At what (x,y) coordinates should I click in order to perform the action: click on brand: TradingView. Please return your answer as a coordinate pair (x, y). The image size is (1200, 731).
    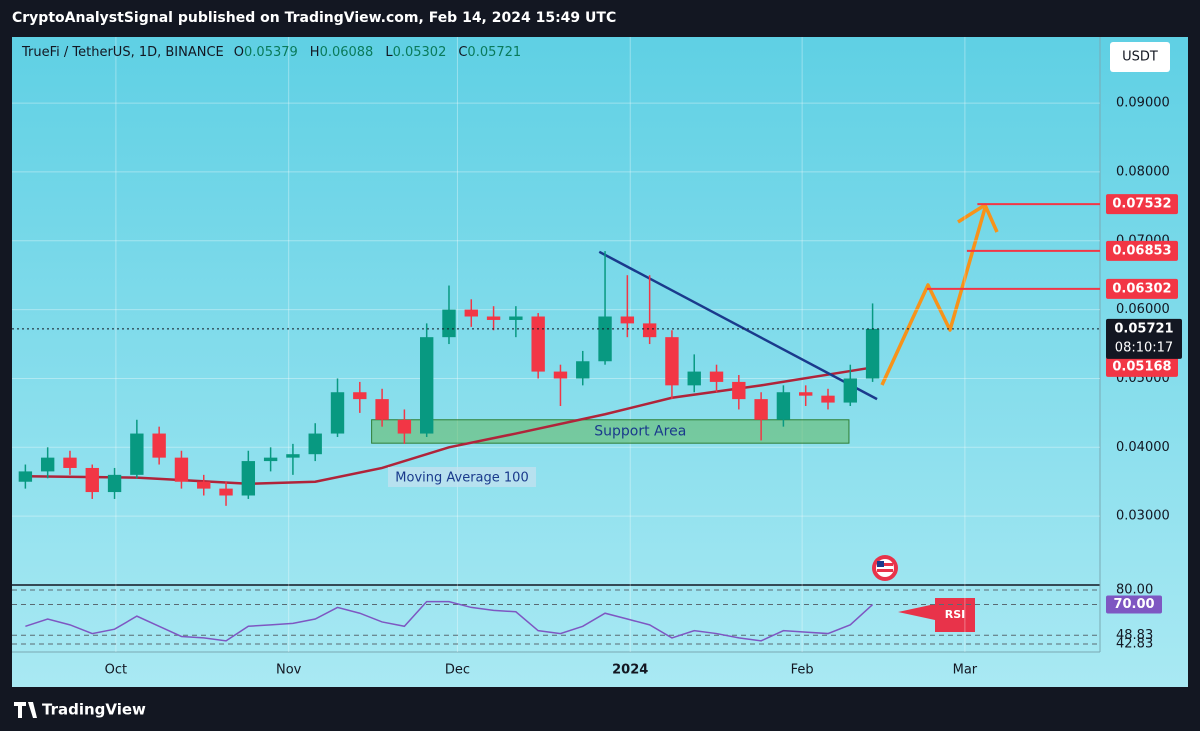
    Looking at the image, I should click on (94, 710).